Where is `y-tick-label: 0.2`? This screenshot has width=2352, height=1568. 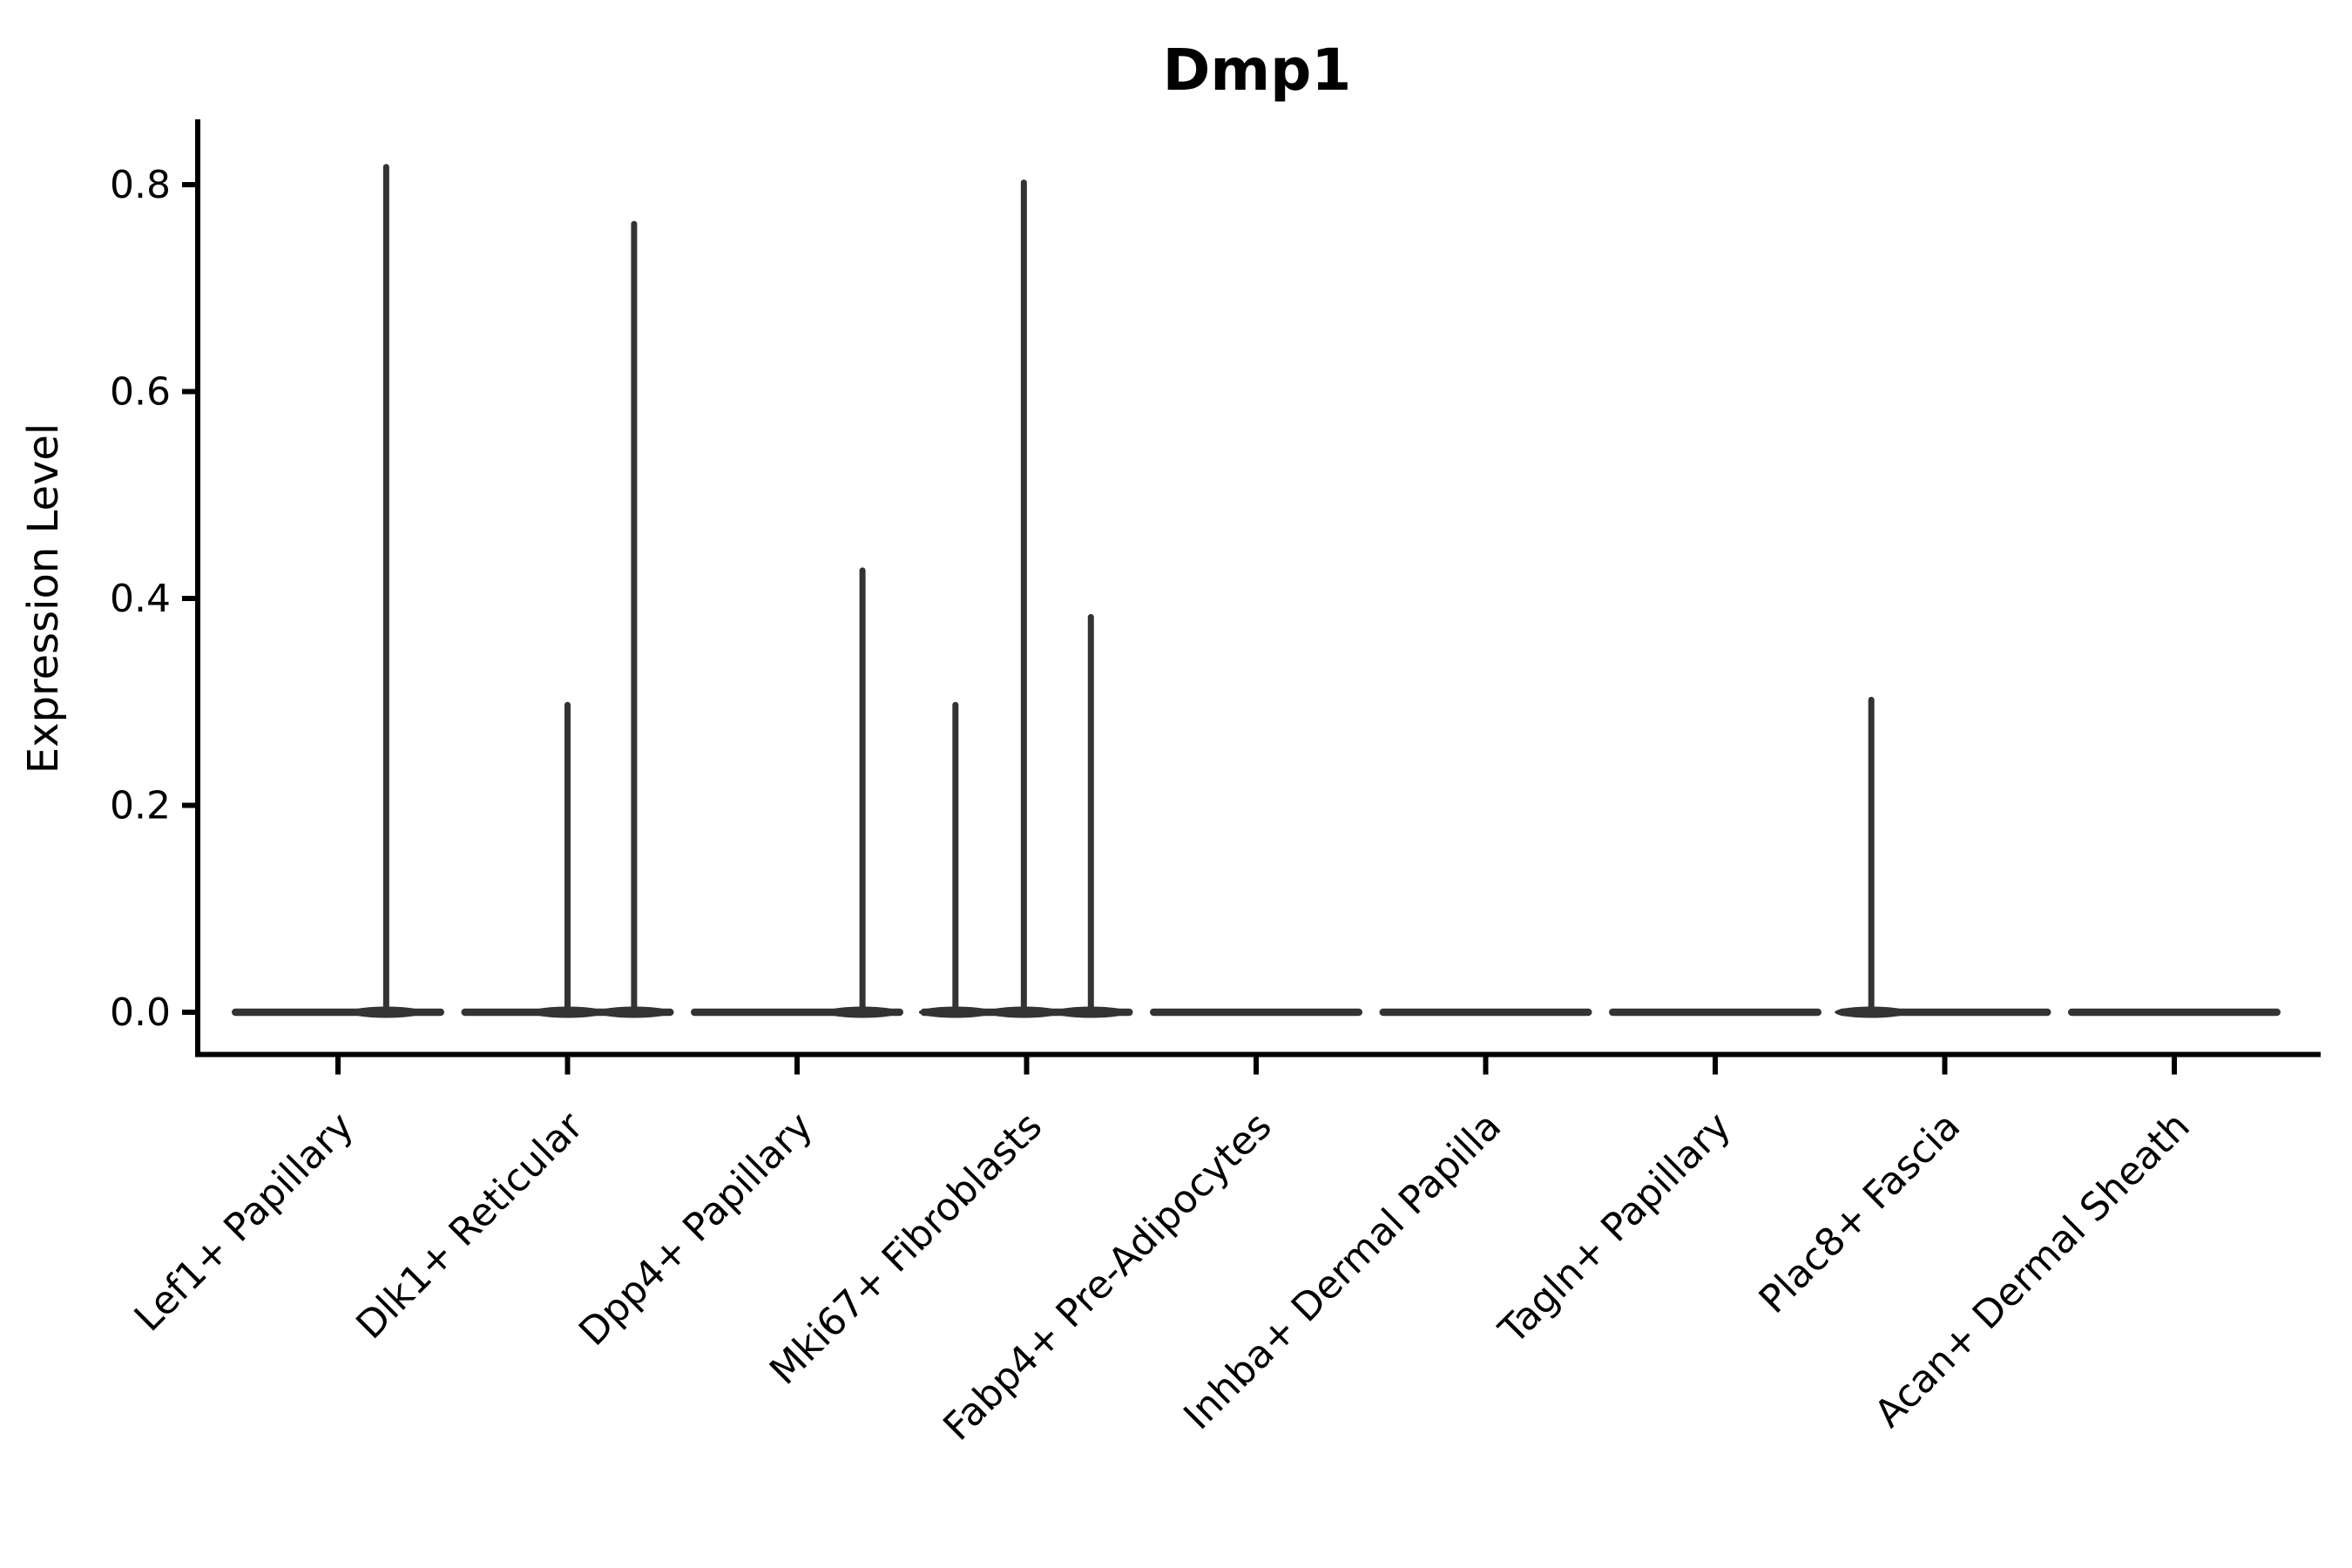
y-tick-label: 0.2 is located at coordinates (140, 806).